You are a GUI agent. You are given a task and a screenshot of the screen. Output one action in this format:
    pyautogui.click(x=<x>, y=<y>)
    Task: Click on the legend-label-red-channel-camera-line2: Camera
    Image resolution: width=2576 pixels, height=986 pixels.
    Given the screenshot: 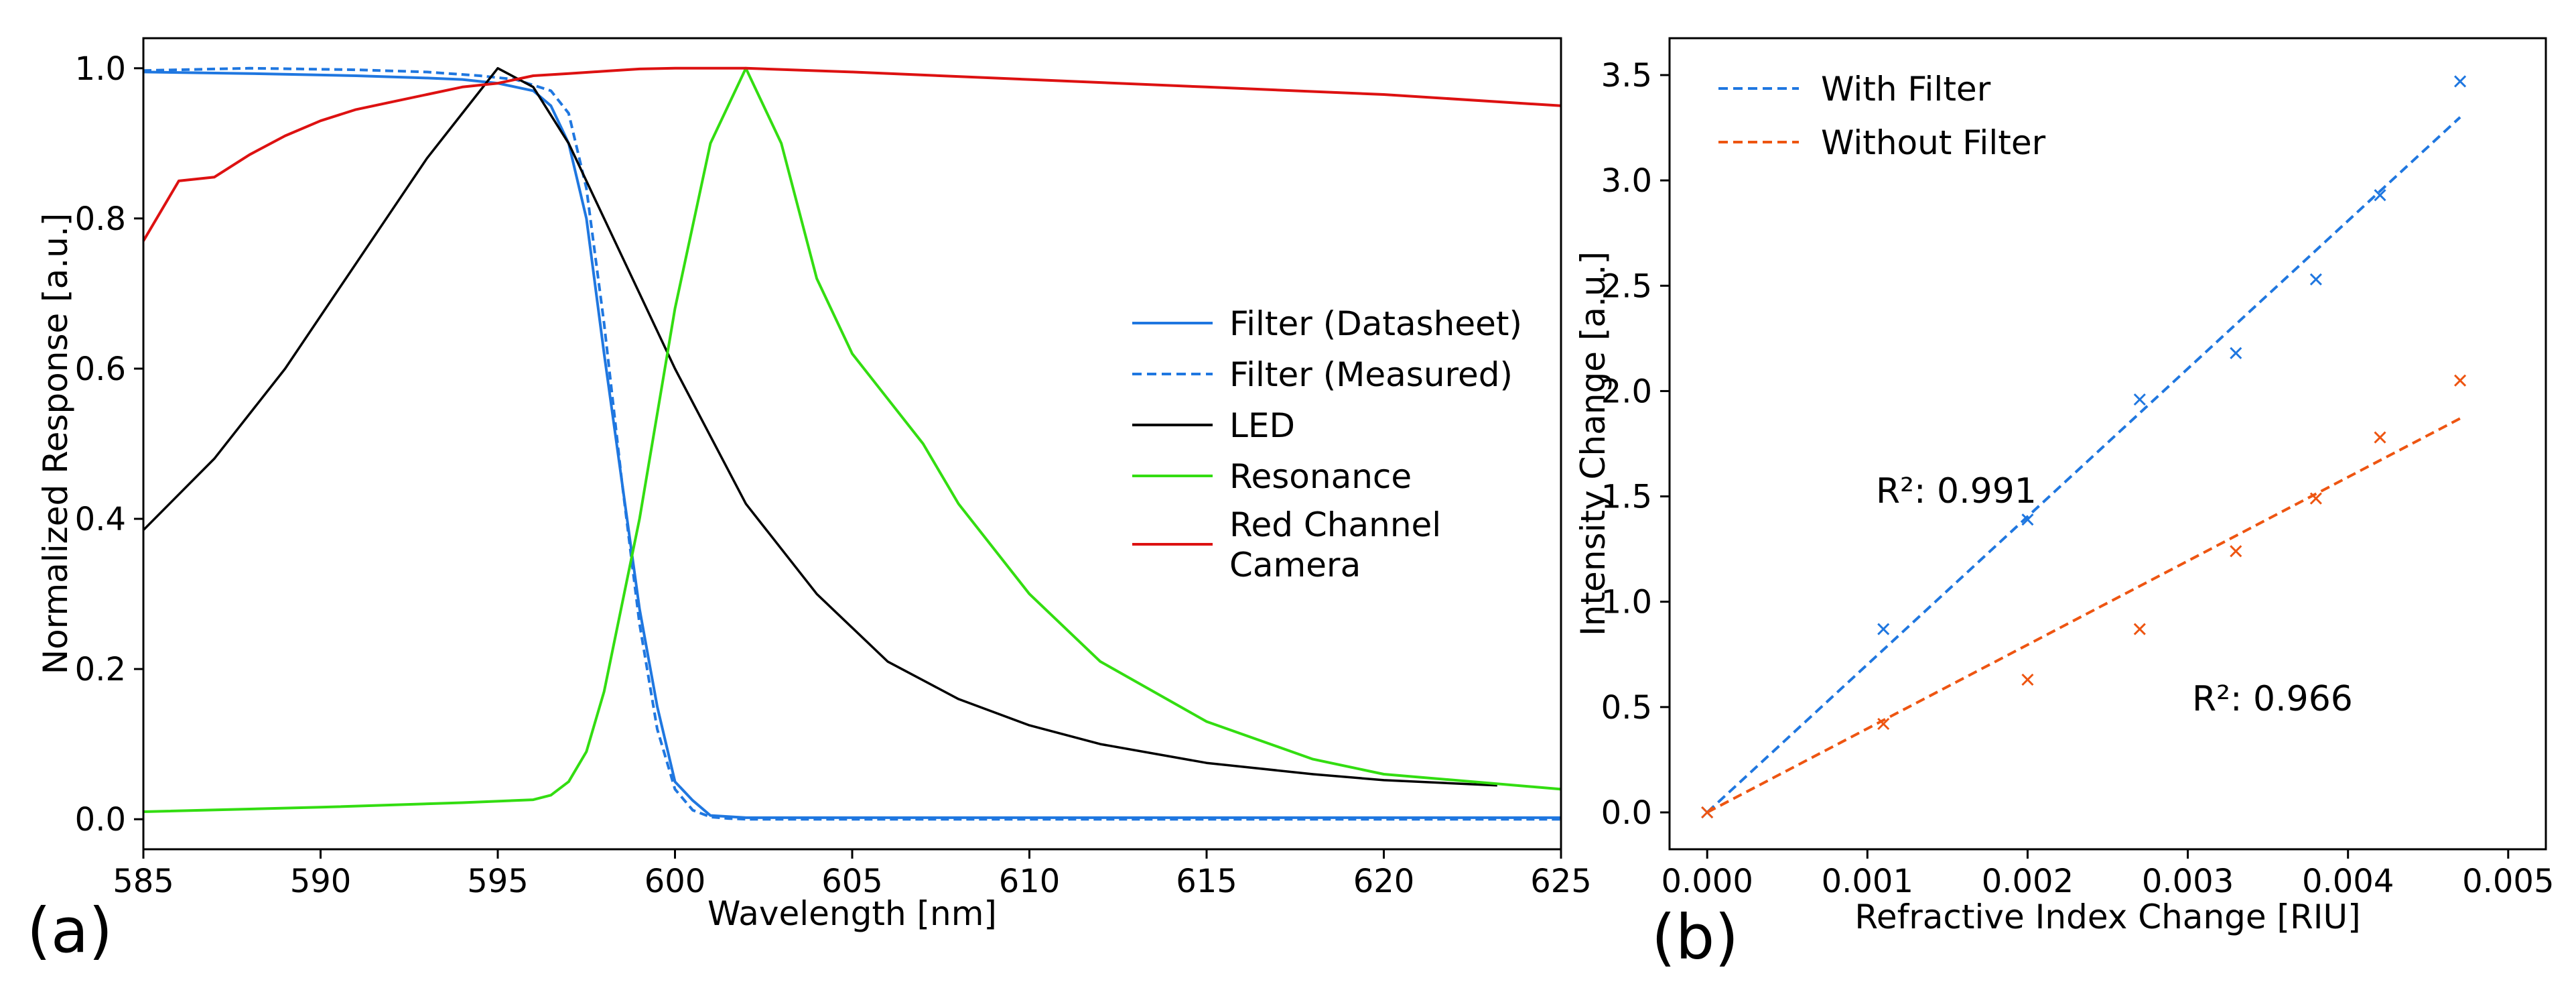 What is the action you would take?
    pyautogui.click(x=1295, y=565)
    